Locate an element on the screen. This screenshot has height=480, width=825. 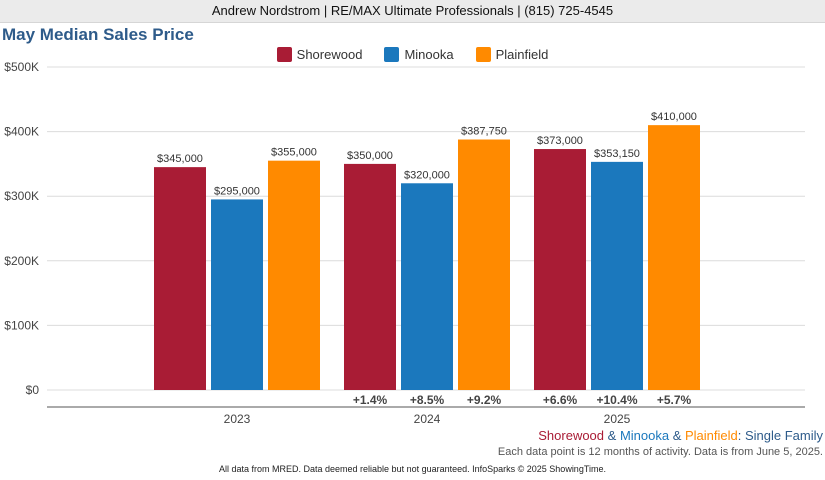
percent-change-label: +5.7% is located at coordinates (674, 400).